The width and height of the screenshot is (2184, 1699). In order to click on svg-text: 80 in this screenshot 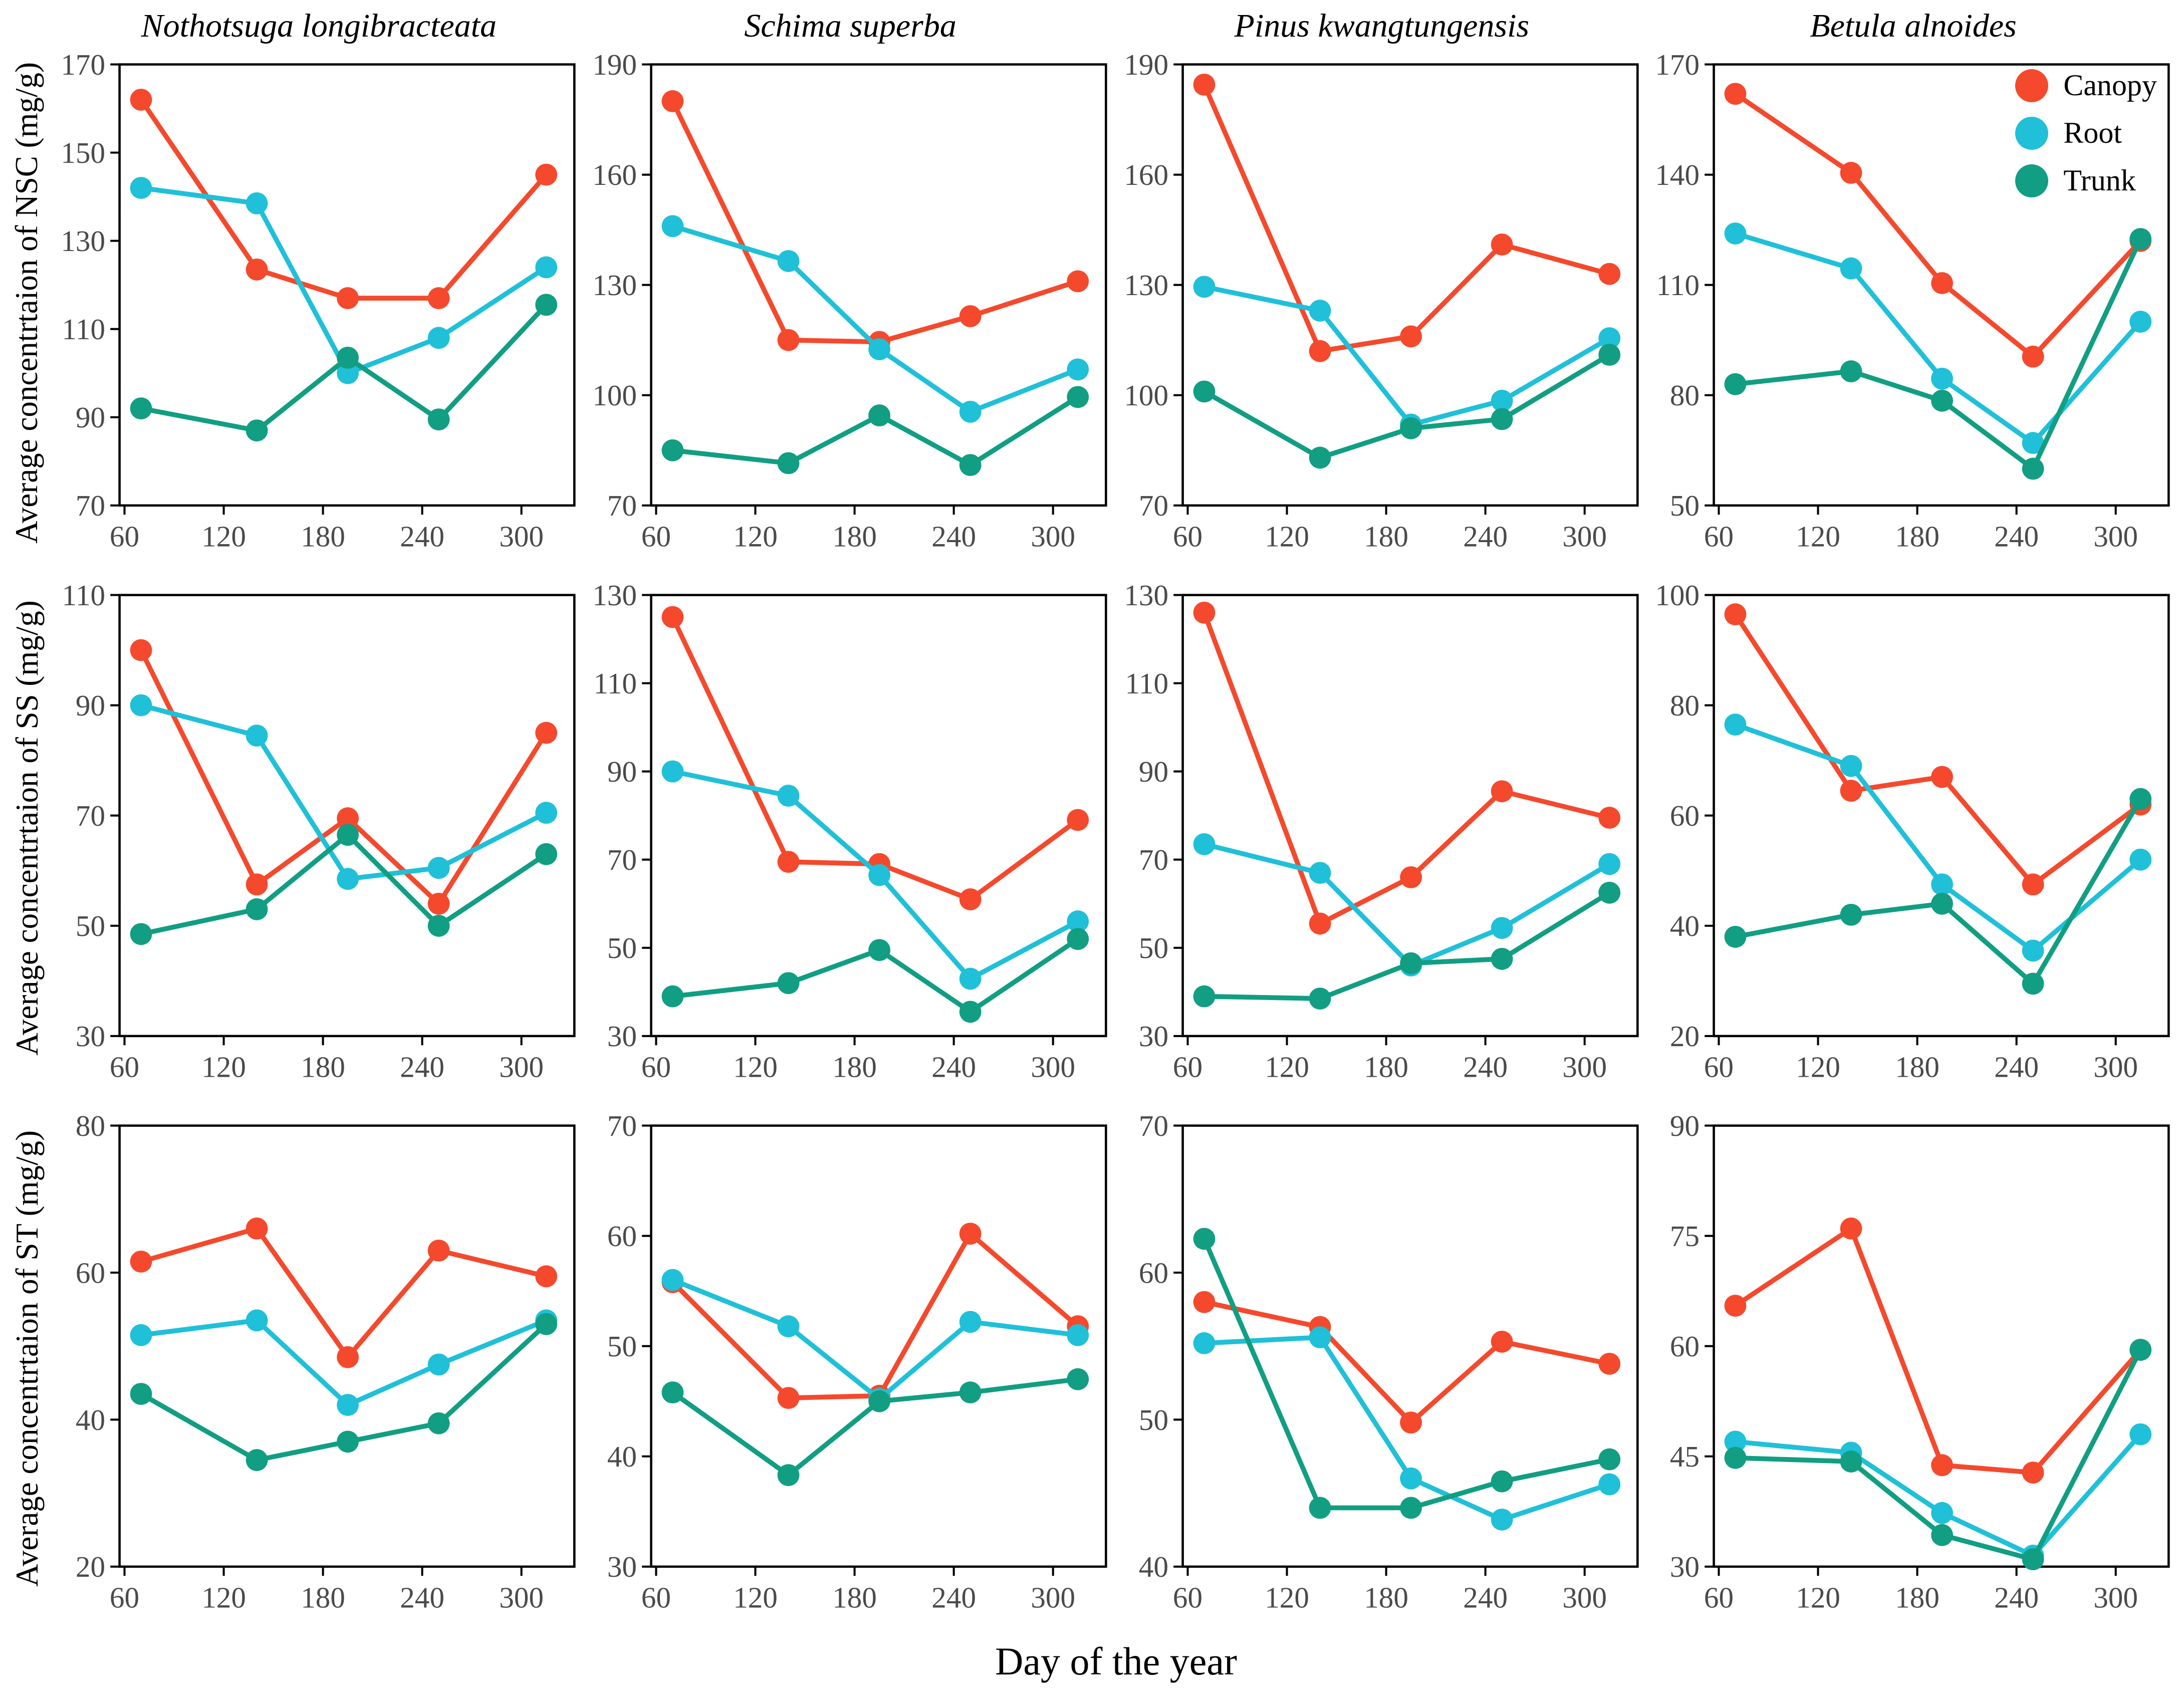, I will do `click(1685, 395)`.